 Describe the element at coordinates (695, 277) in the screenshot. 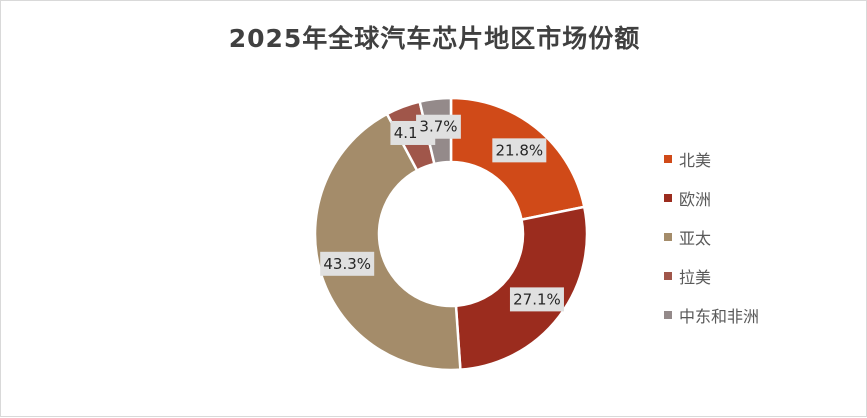

I see `legend-label-latam: 拉美` at that location.